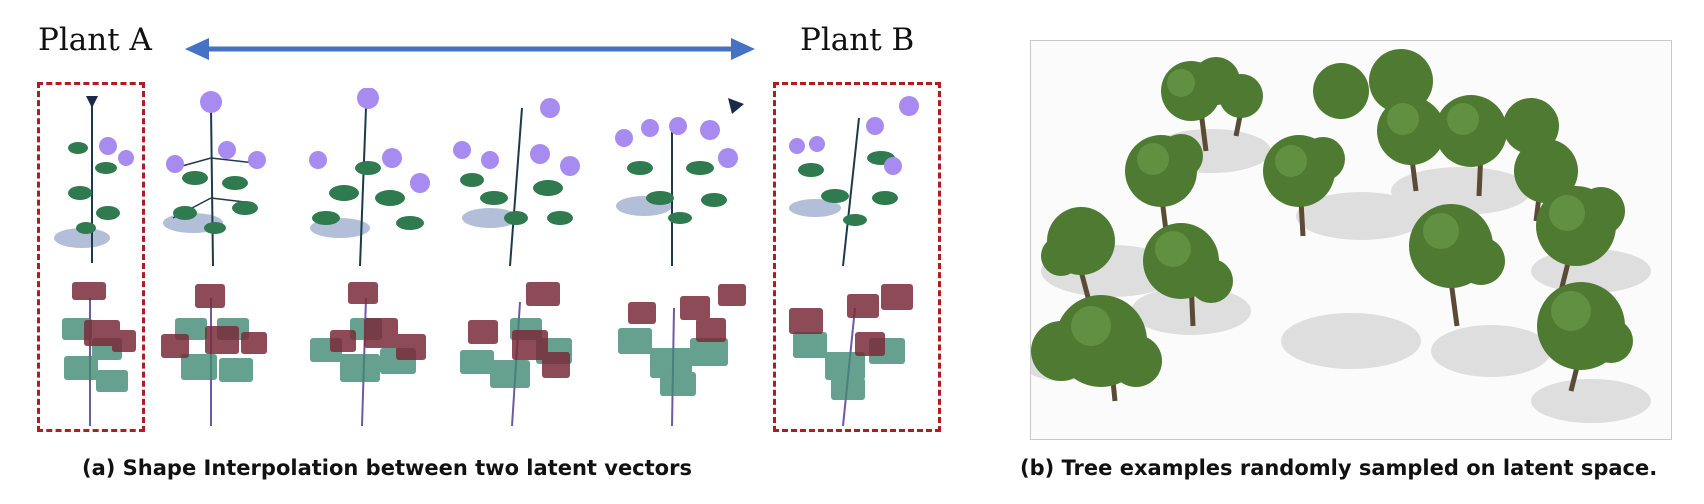 This screenshot has height=504, width=1704. What do you see at coordinates (99, 354) in the screenshot?
I see `proxy-shape-a` at bounding box center [99, 354].